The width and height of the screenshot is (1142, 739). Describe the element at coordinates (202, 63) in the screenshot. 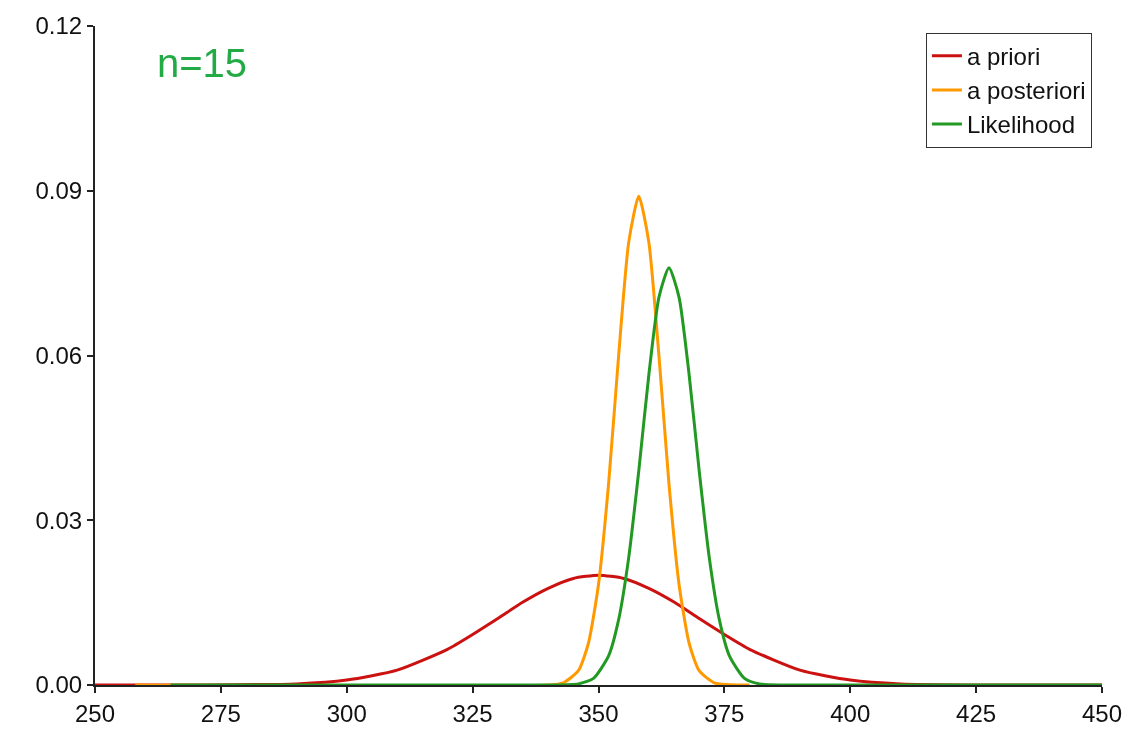

I see `annotation: n=15` at that location.